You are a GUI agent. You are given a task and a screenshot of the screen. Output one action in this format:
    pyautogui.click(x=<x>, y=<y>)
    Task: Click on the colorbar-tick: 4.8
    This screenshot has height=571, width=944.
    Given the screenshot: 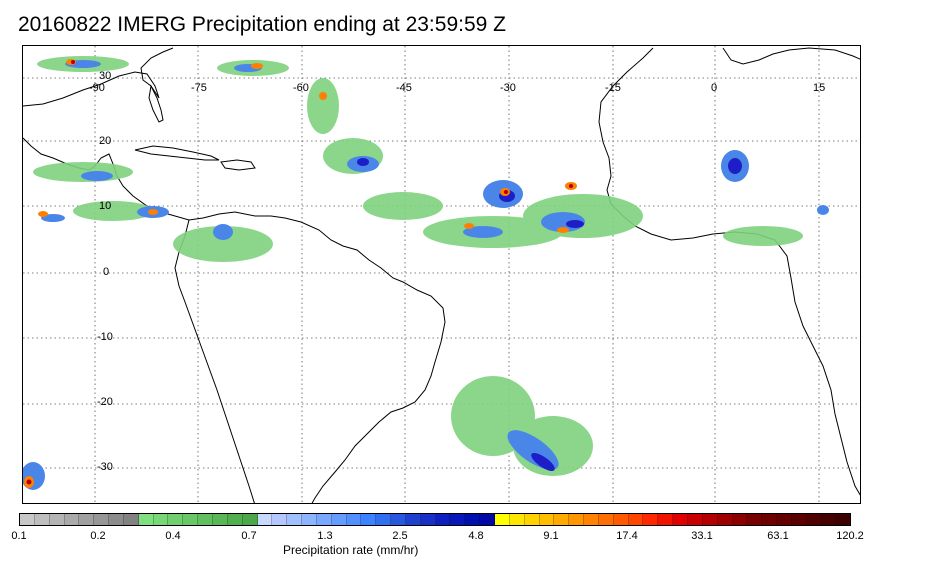 What is the action you would take?
    pyautogui.click(x=476, y=536)
    